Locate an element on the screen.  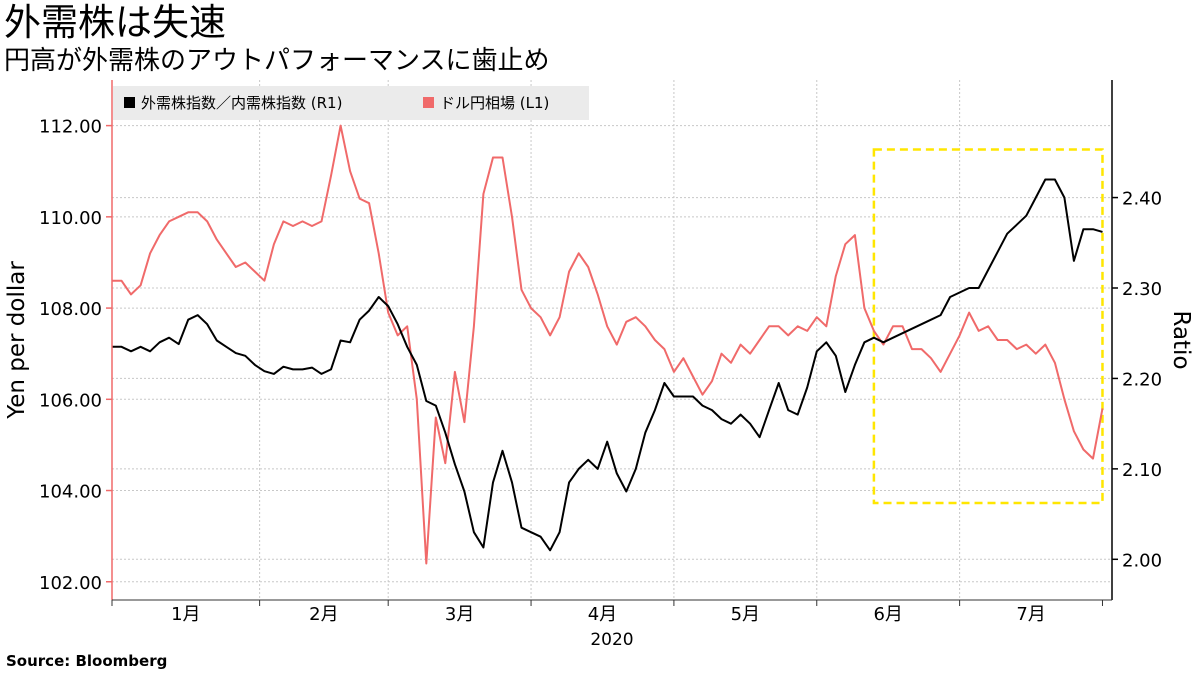
right-tick-label: 2.20 is located at coordinates (1142, 379).